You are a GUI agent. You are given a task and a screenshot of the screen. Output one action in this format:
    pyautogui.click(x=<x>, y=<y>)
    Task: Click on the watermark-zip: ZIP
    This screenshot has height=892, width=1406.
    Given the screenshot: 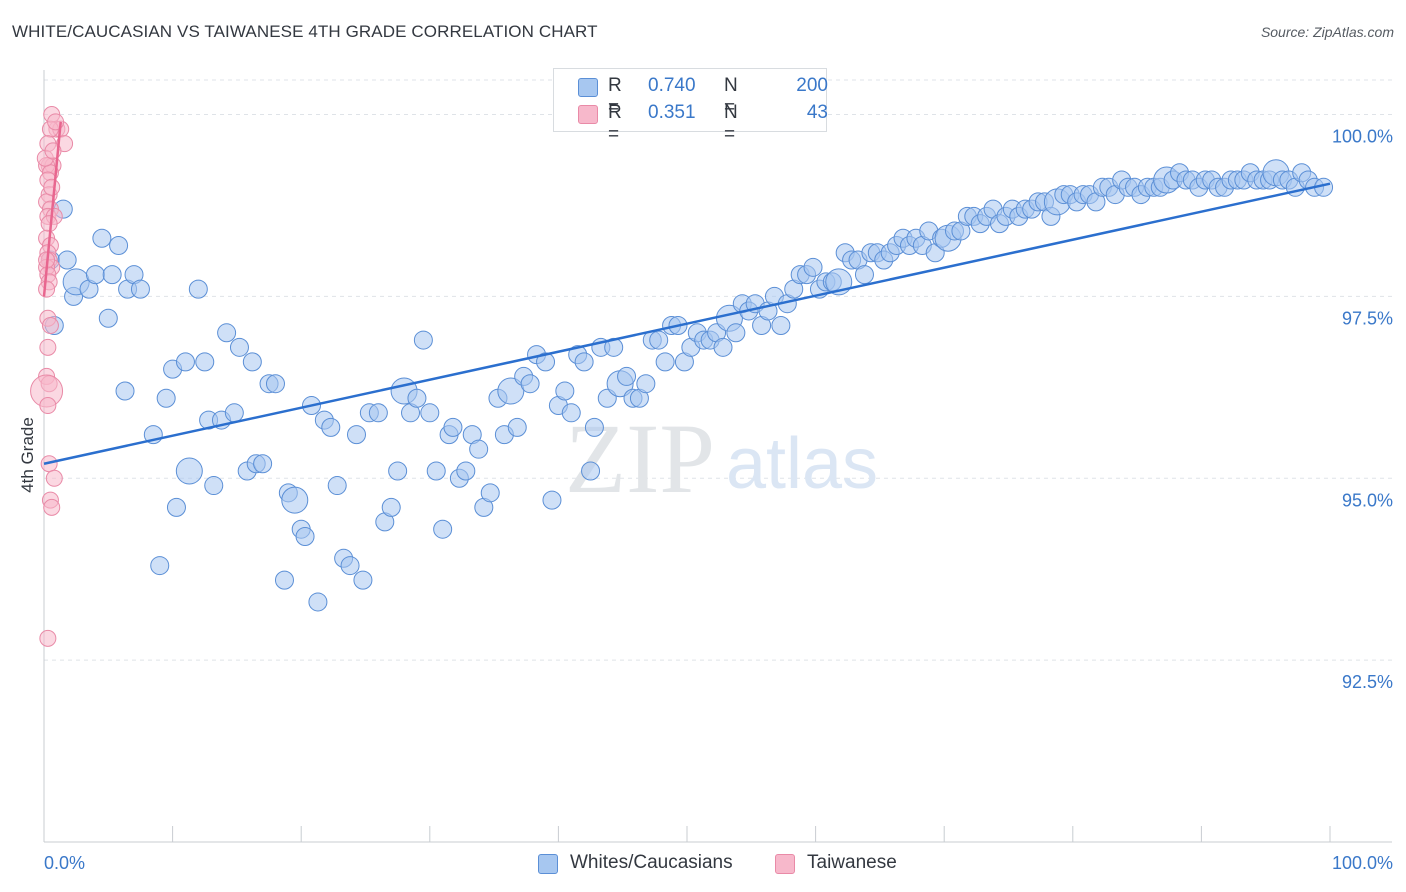 What is the action you would take?
    pyautogui.click(x=640, y=458)
    